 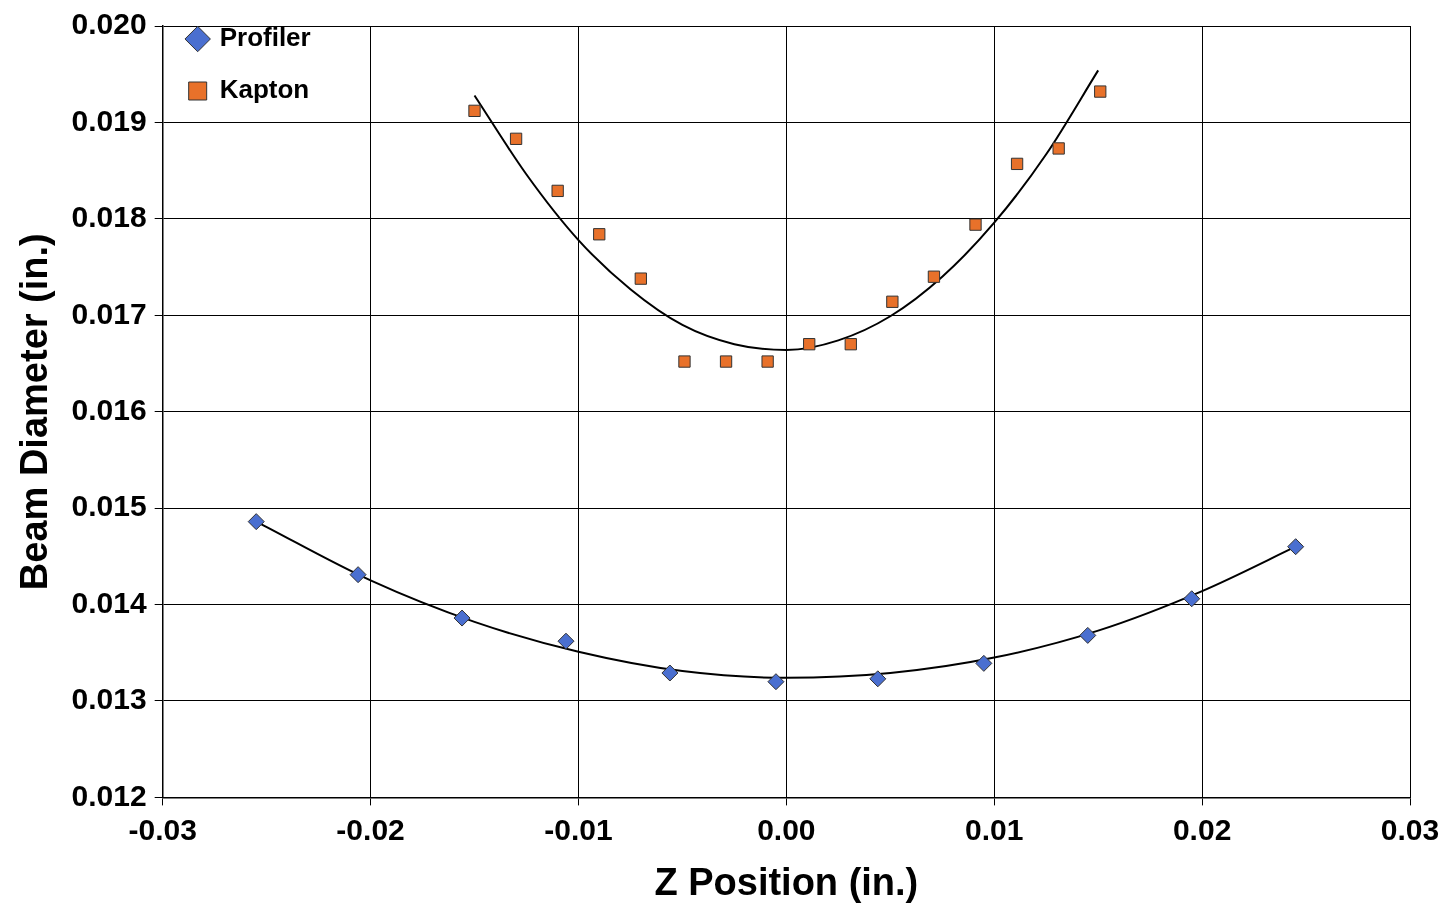 What do you see at coordinates (109, 313) in the screenshot?
I see `y-tick-label: 0.017` at bounding box center [109, 313].